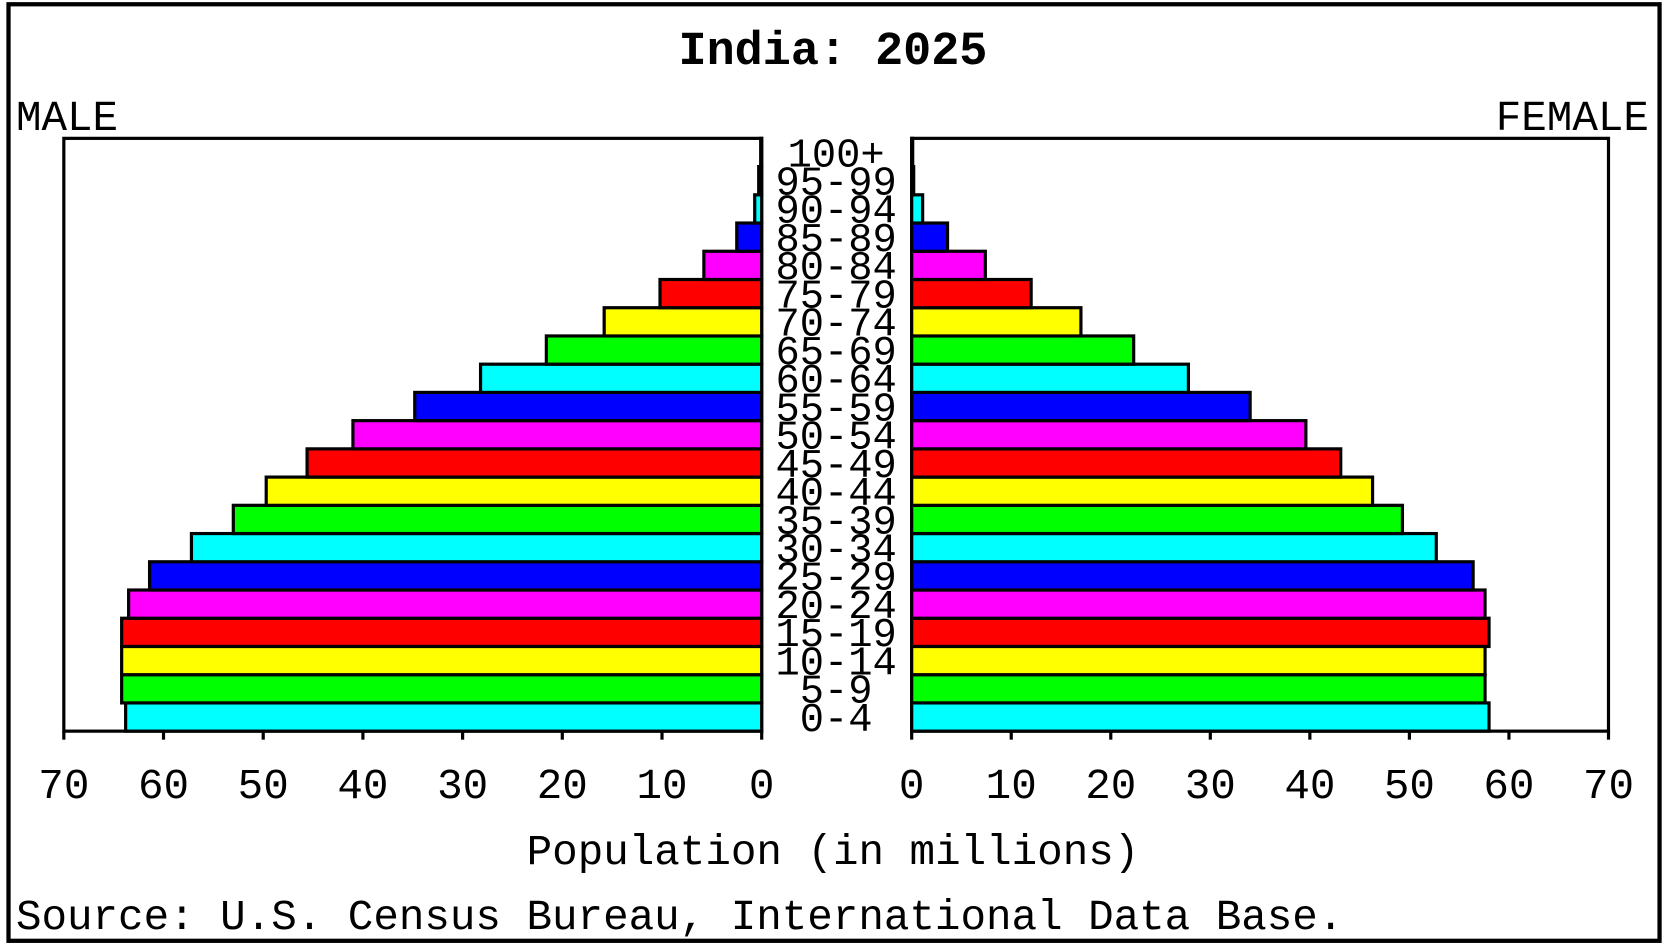  What do you see at coordinates (836, 410) in the screenshot?
I see `age-label: 55-59` at bounding box center [836, 410].